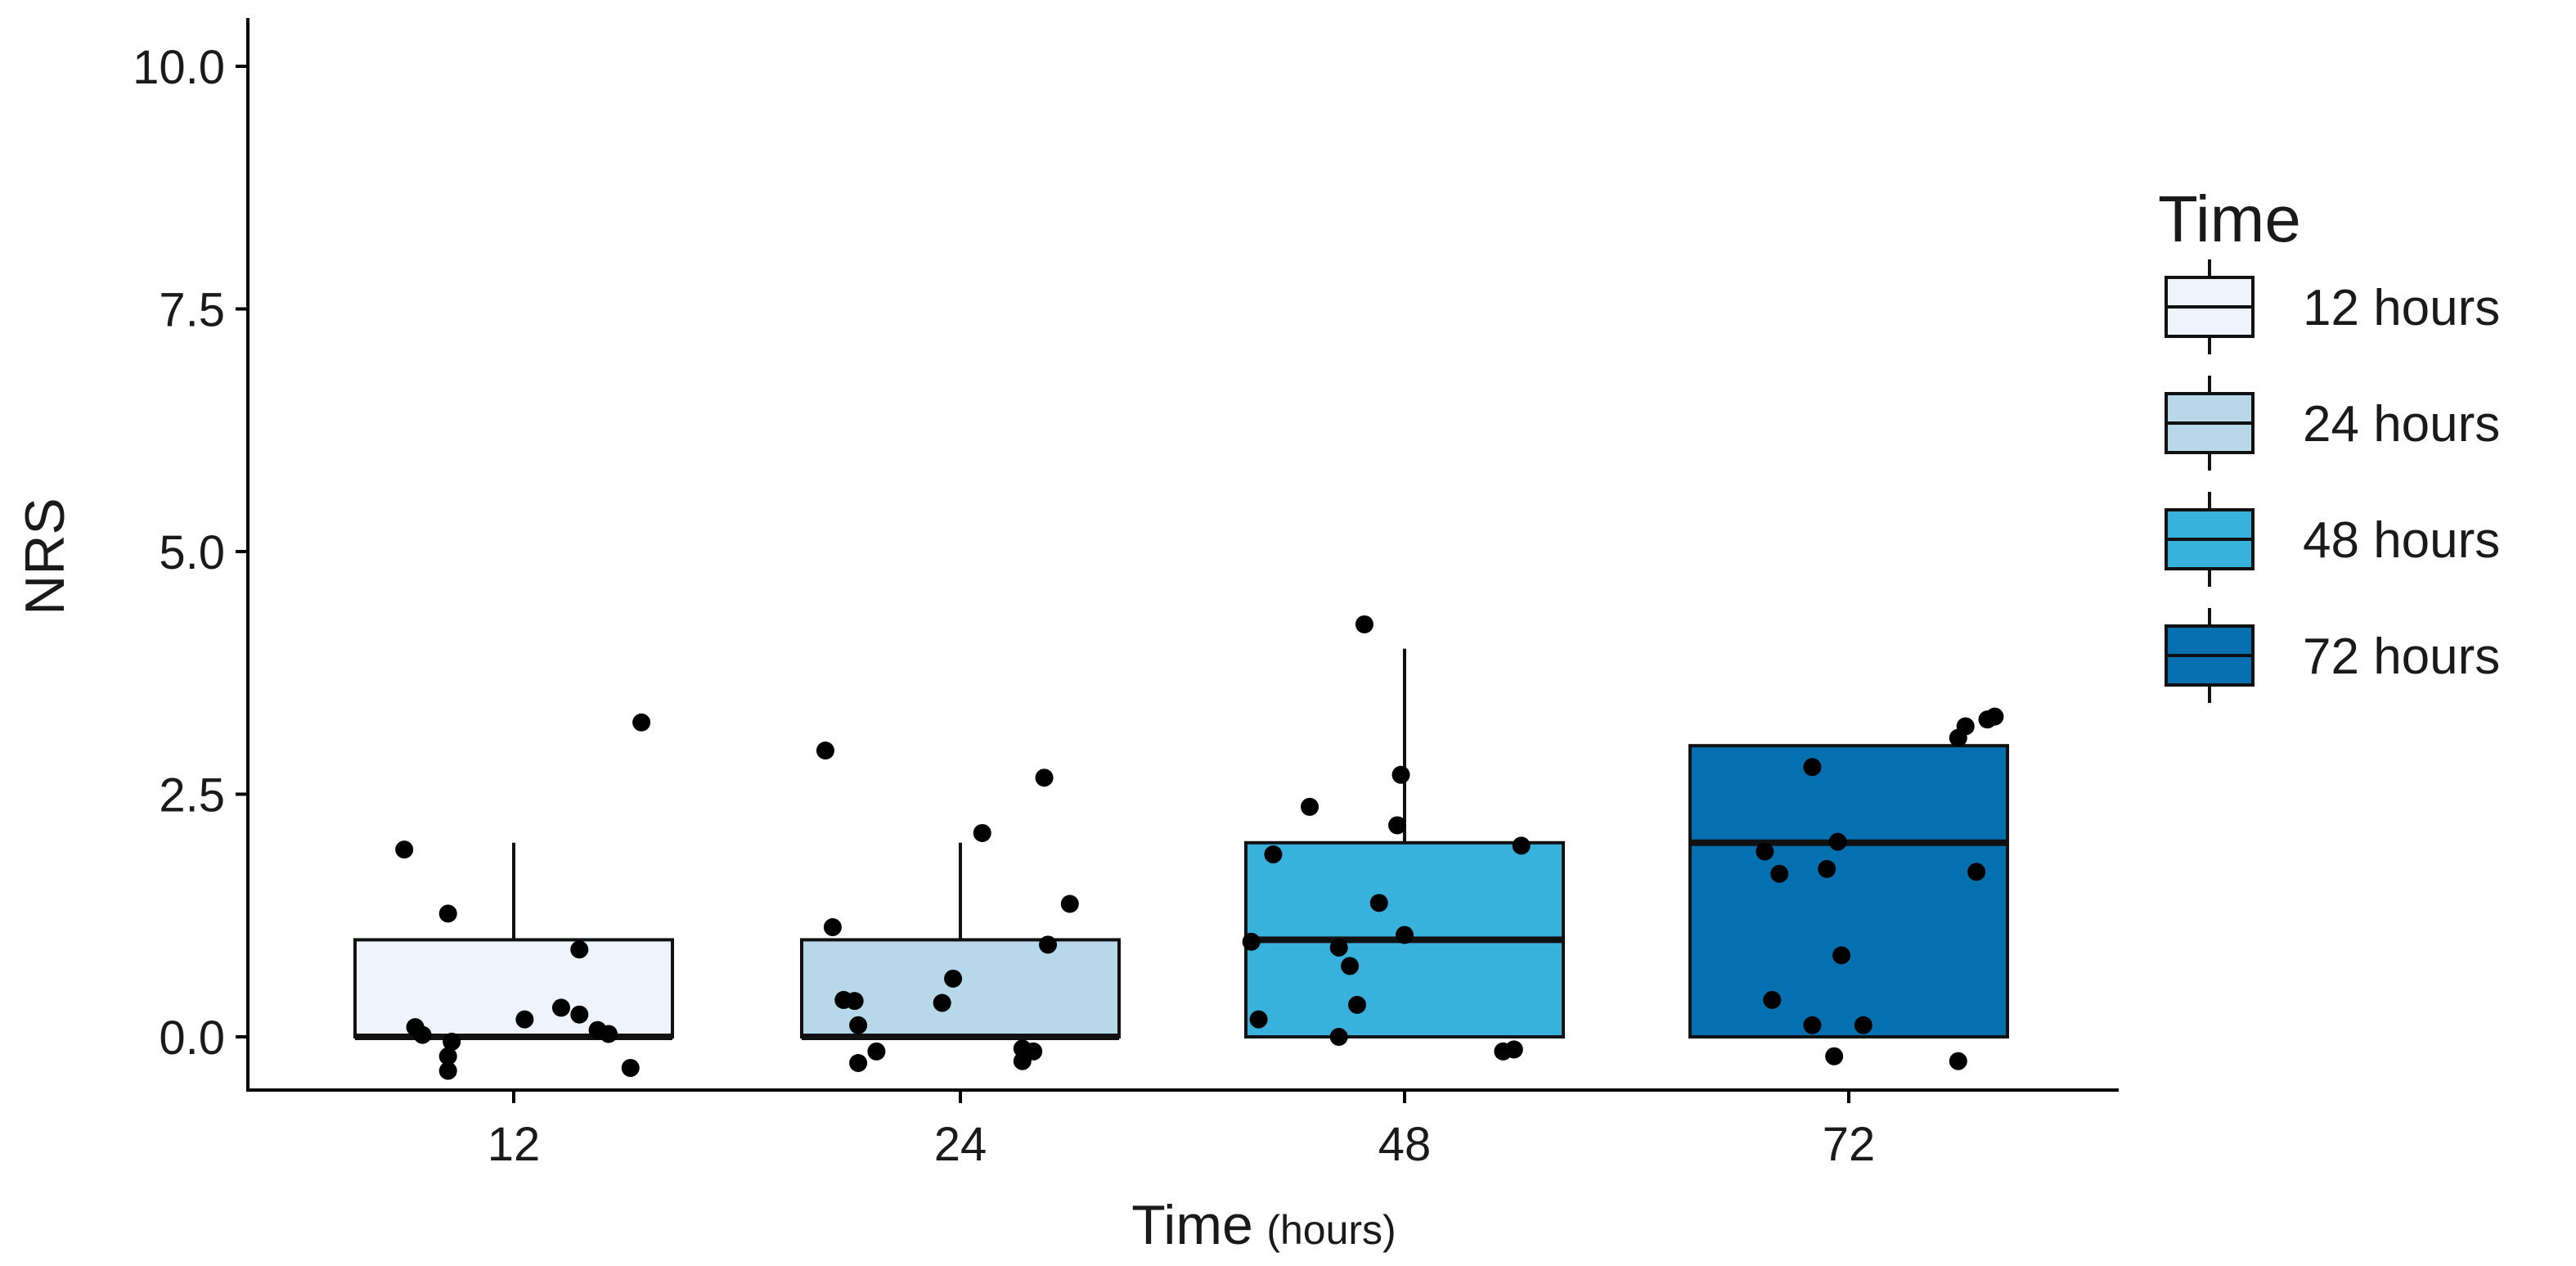  I want to click on legend-item-12-hours: 12 hours, so click(2333, 306).